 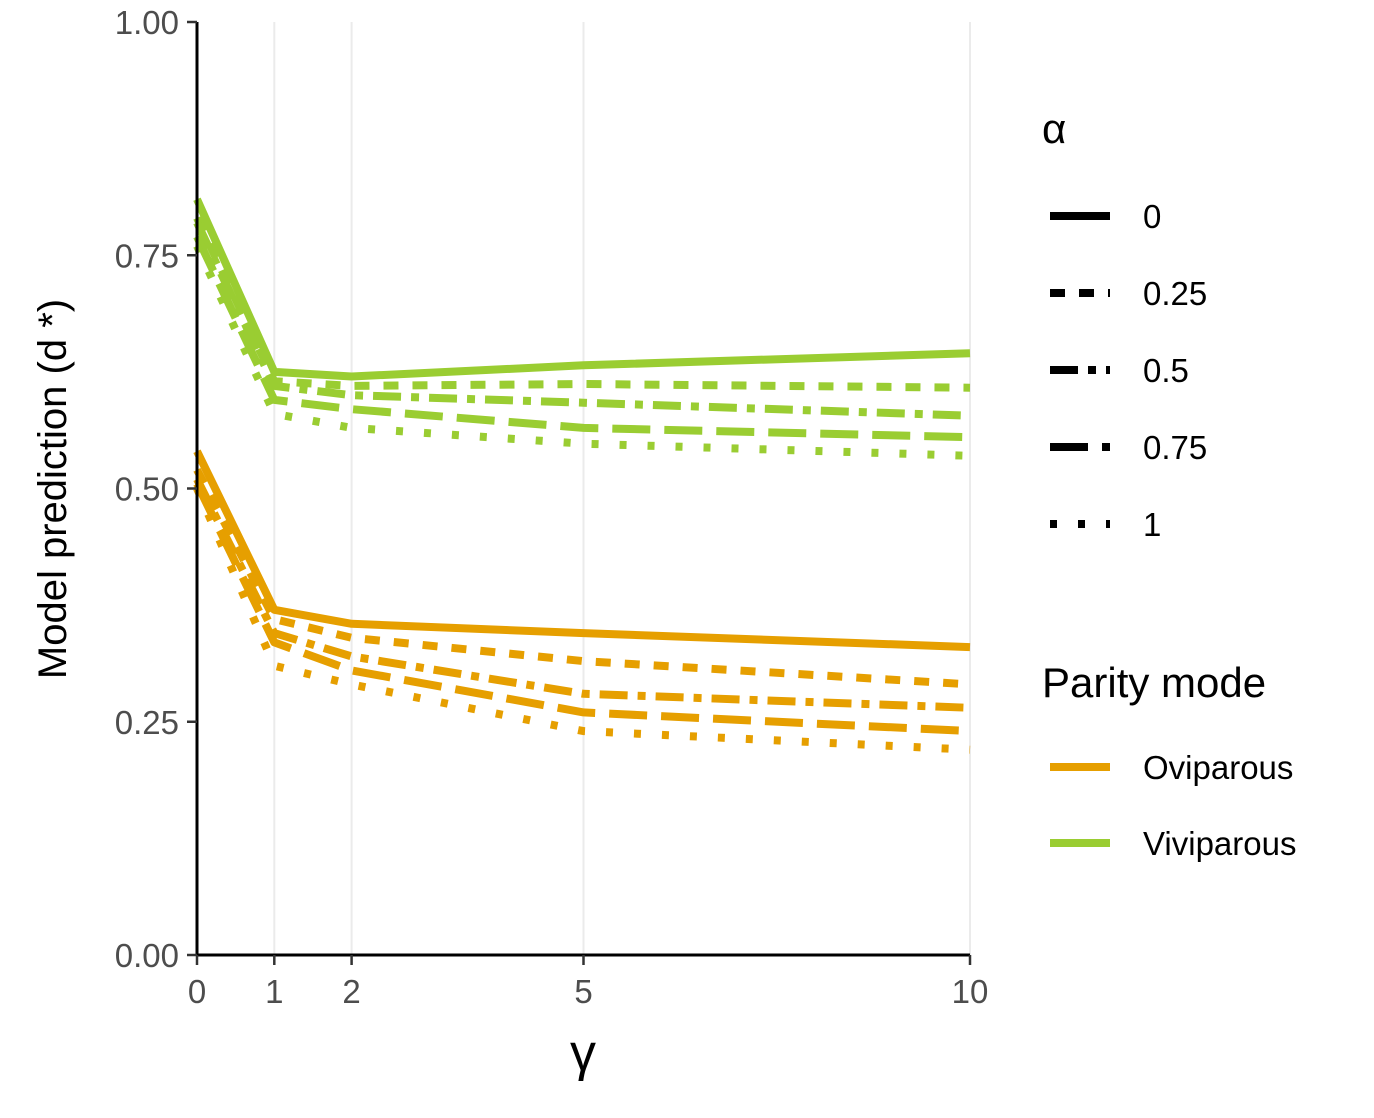 I want to click on y-axis-title: Model prediction (d *), so click(x=53, y=489).